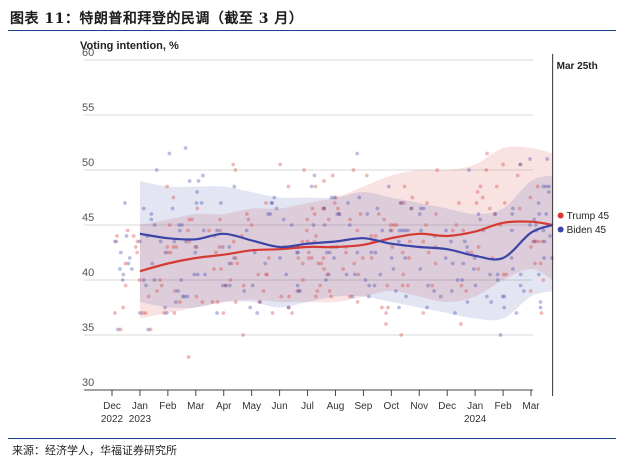 Image resolution: width=624 pixels, height=474 pixels. What do you see at coordinates (88, 218) in the screenshot?
I see `y-tick-label: 45` at bounding box center [88, 218].